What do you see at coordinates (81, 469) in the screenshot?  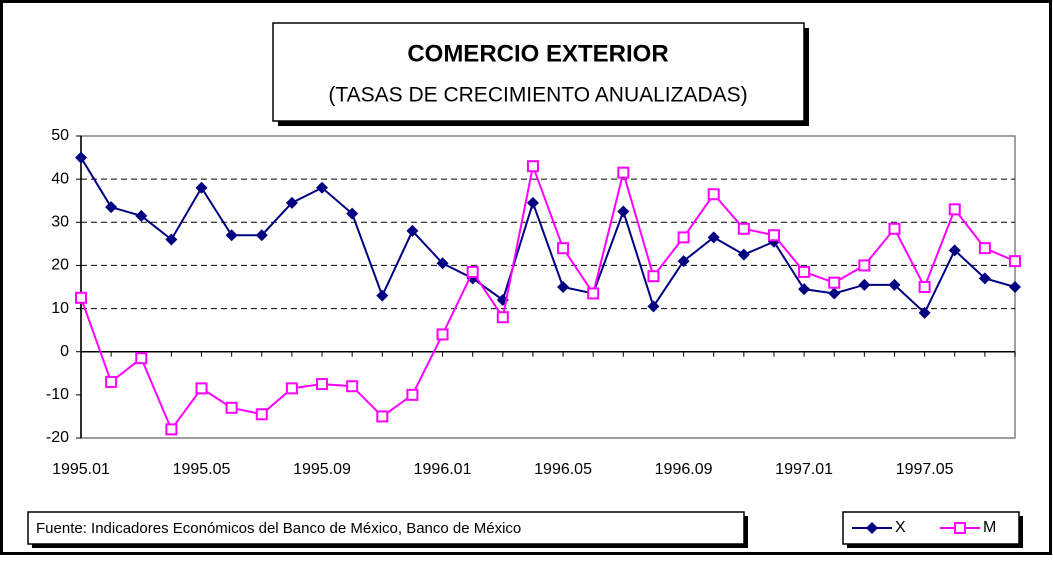 I see `x-tick-label: 1995.01` at bounding box center [81, 469].